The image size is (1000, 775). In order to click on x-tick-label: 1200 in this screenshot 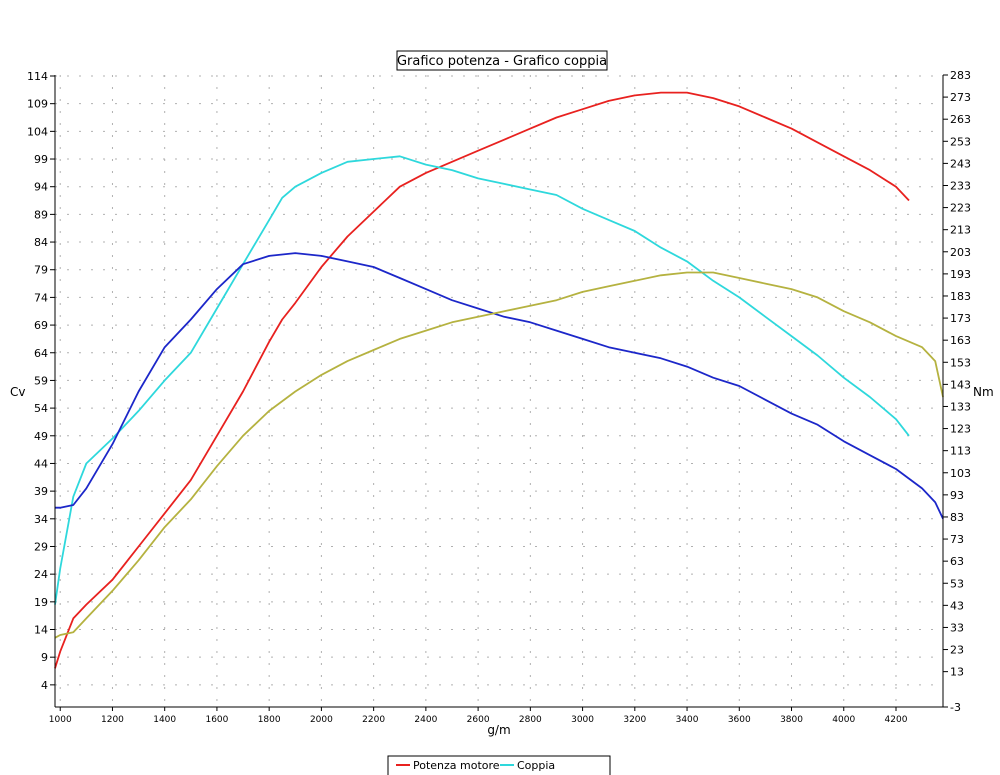, I will do `click(112, 720)`.